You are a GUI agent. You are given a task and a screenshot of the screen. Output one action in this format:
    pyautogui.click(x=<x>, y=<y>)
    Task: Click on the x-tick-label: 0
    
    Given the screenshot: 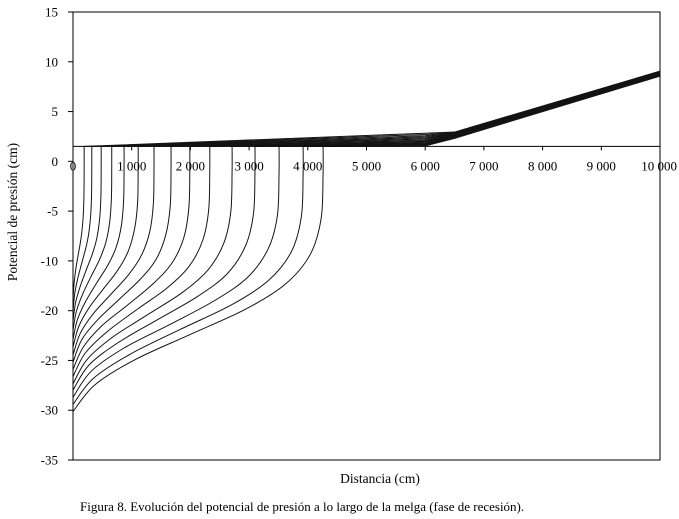 What is the action you would take?
    pyautogui.click(x=73, y=165)
    